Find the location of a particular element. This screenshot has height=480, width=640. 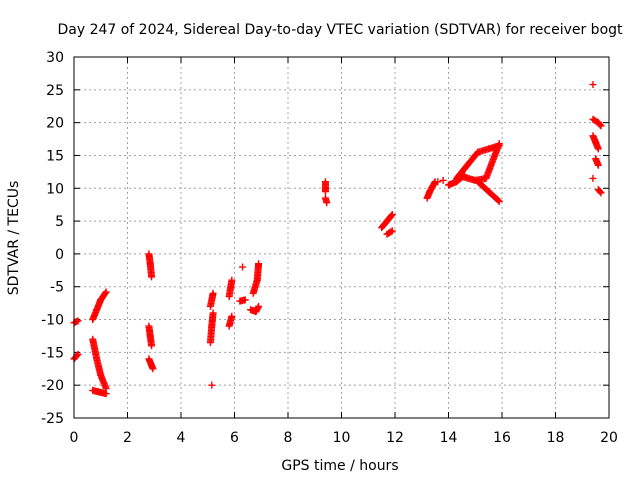

x-tick-label: 8 is located at coordinates (288, 438).